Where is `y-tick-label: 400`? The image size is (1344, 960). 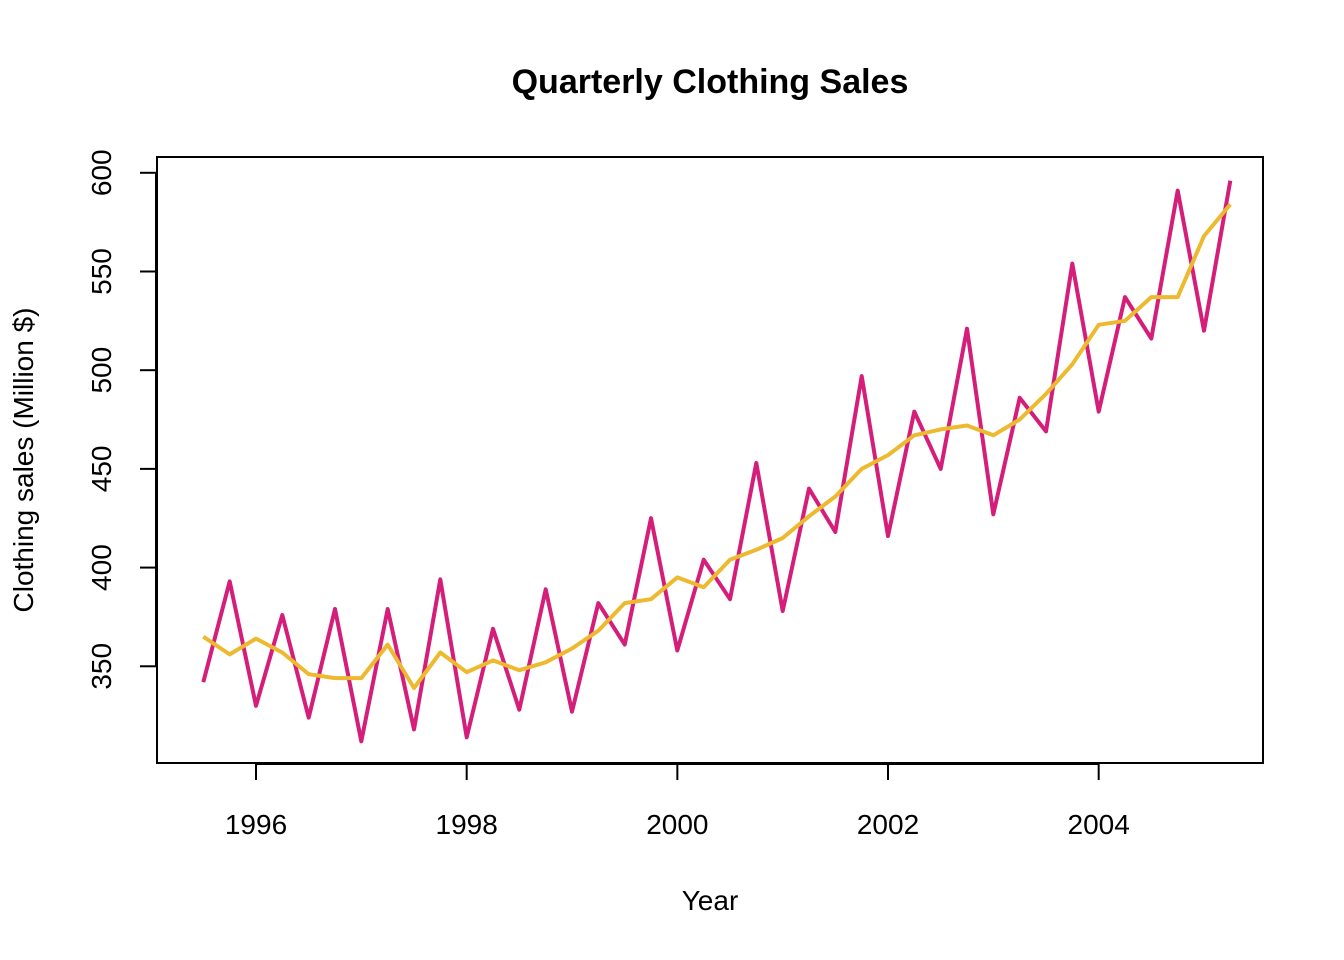
y-tick-label: 400 is located at coordinates (101, 567).